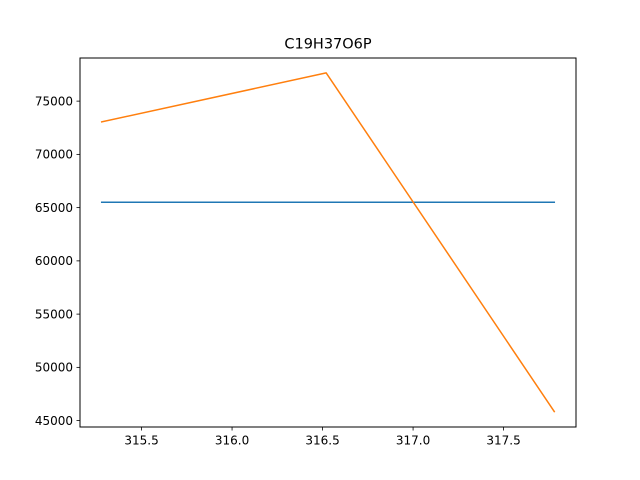  What do you see at coordinates (54, 261) in the screenshot?
I see `y-tick-label: 60000` at bounding box center [54, 261].